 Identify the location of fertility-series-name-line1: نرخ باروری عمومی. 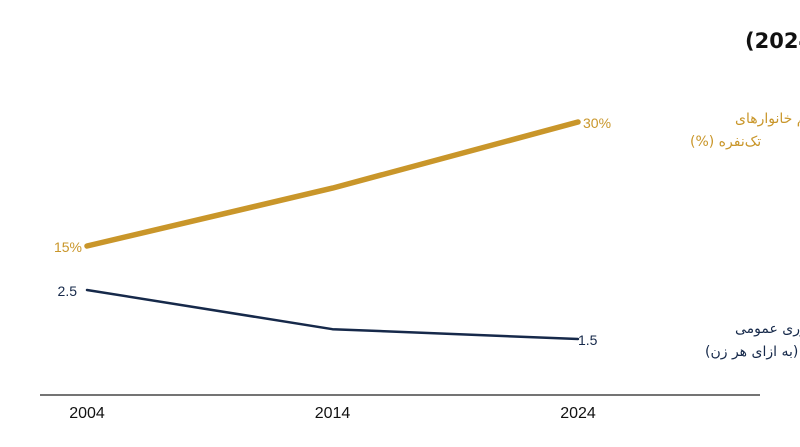
(767, 329).